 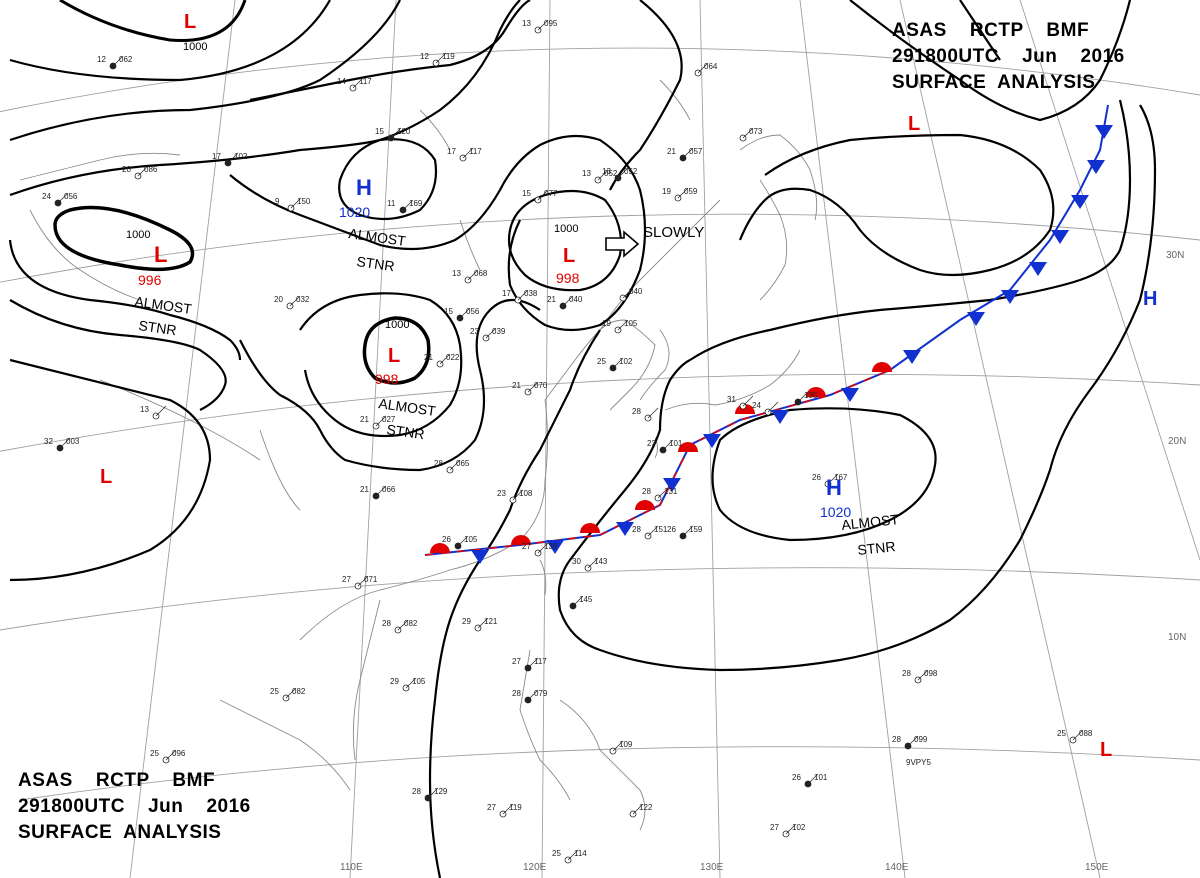 I want to click on station-plot: 21 070, so click(x=530, y=388).